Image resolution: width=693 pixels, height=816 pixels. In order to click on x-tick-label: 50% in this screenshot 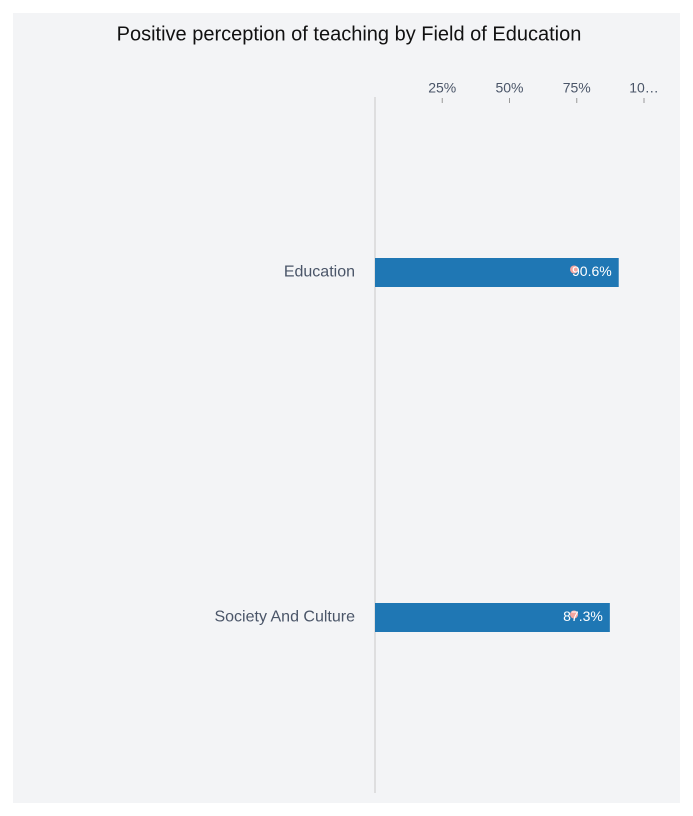, I will do `click(509, 88)`.